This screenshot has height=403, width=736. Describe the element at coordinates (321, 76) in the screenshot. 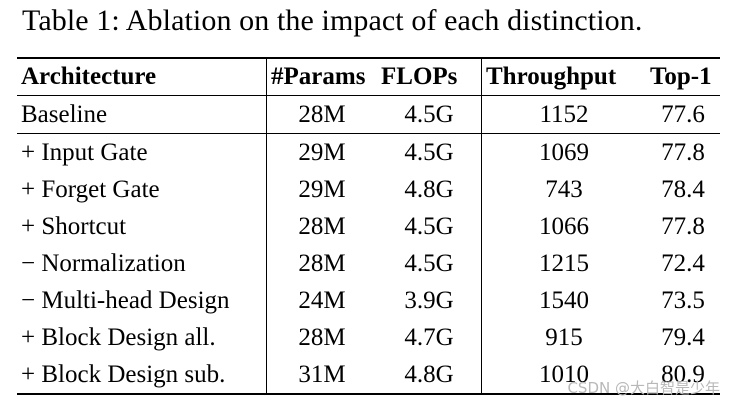

I see `header-params: #Params` at that location.